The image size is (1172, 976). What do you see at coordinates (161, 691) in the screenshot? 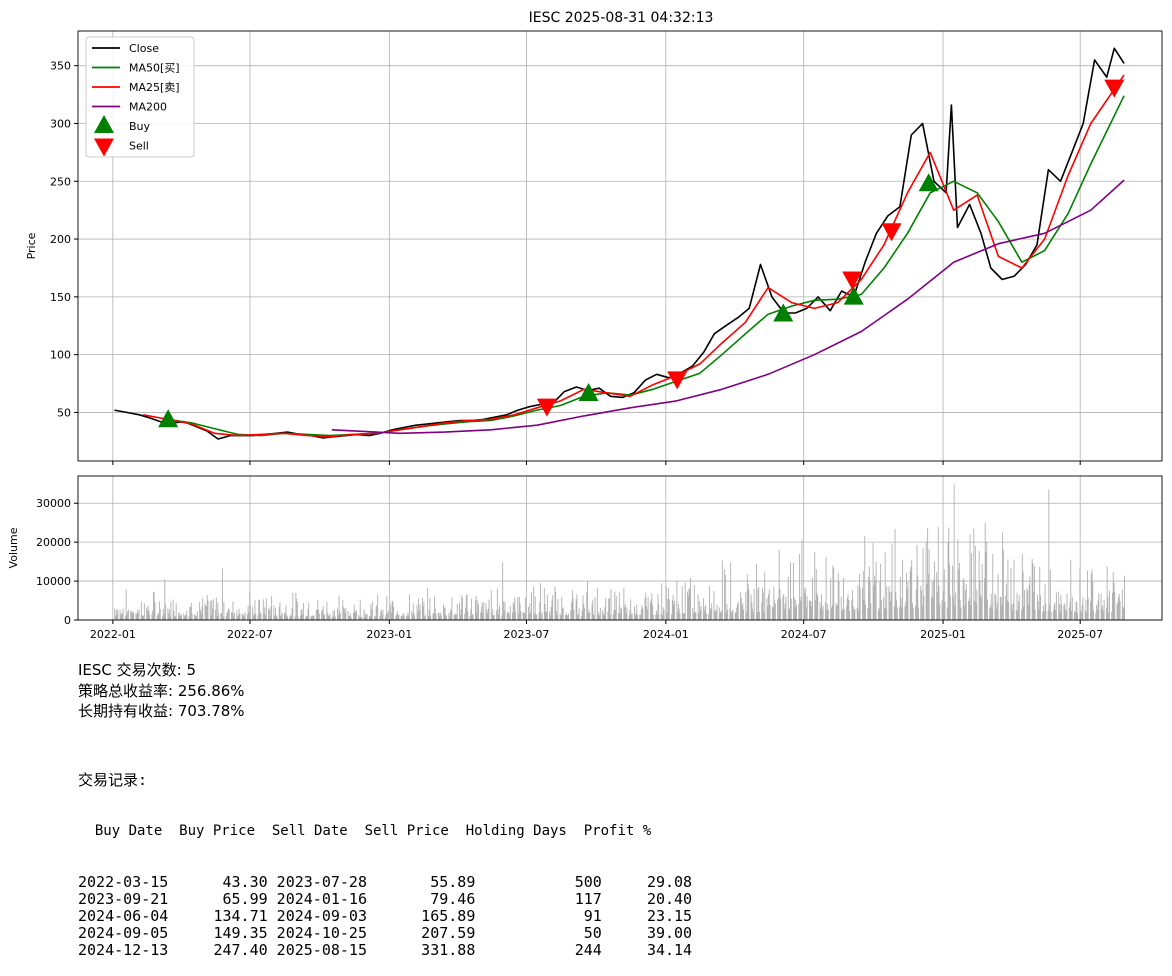
I see `strategy-return: 策略总收益率: 256.86%` at bounding box center [161, 691].